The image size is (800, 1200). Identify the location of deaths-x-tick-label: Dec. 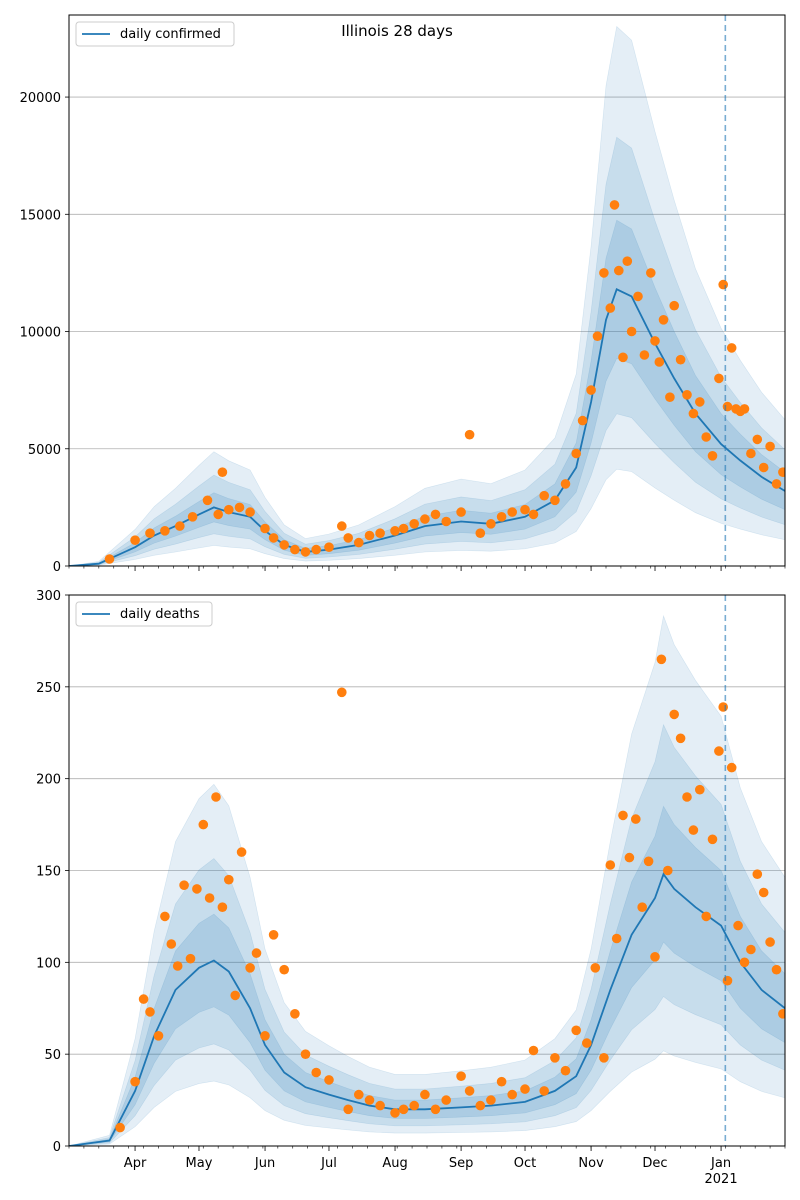
(654, 1163).